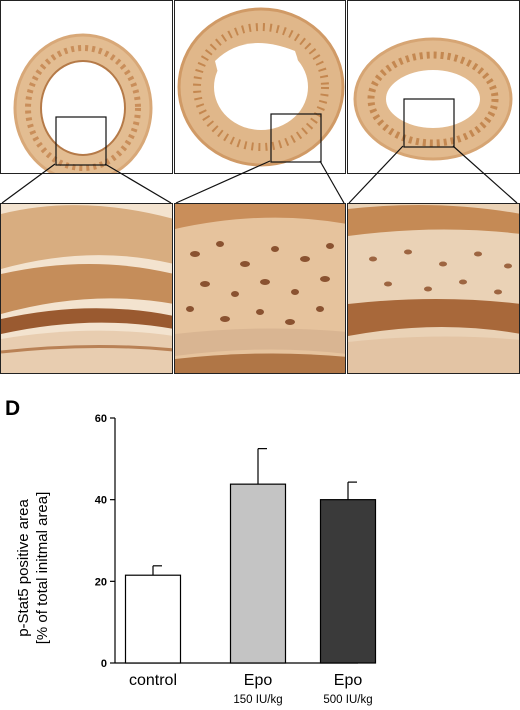  Describe the element at coordinates (42, 568) in the screenshot. I see `y-axis-label-line2: [% of total initmal area]` at that location.